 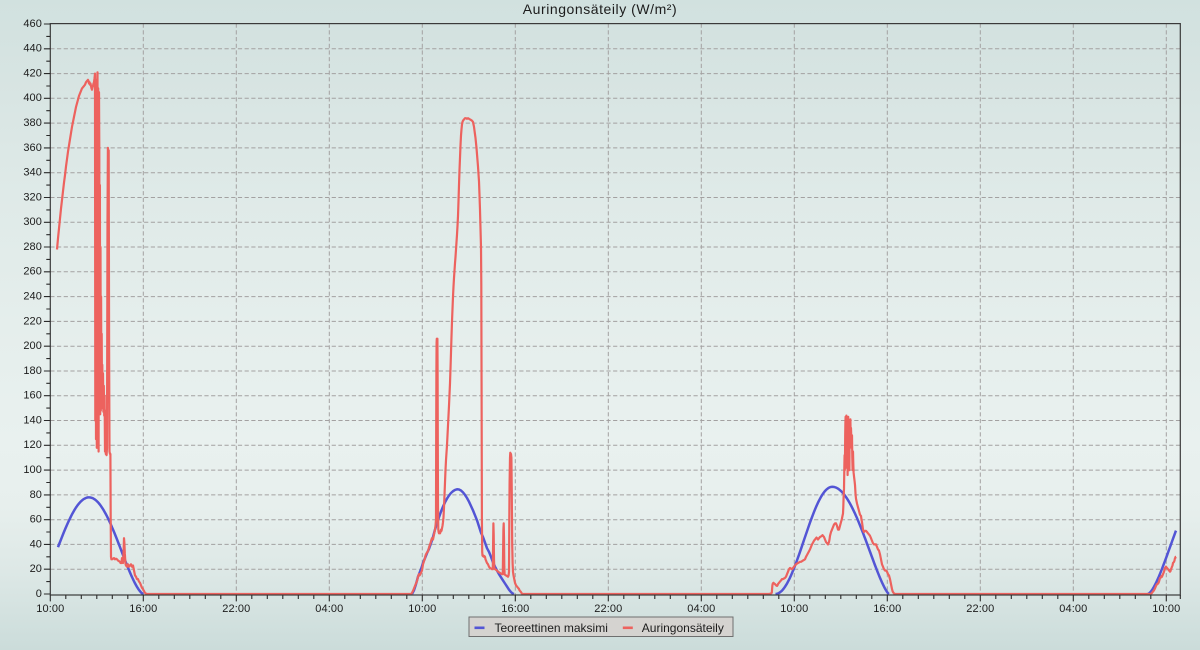 I want to click on svg-text: 160, so click(x=32, y=396).